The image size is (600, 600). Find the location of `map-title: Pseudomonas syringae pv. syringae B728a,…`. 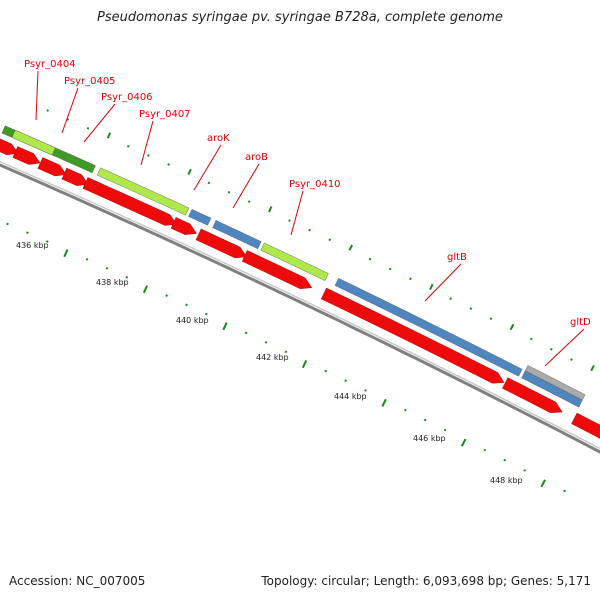

map-title: Pseudomonas syringae pv. syringae B728a,… is located at coordinates (300, 17).